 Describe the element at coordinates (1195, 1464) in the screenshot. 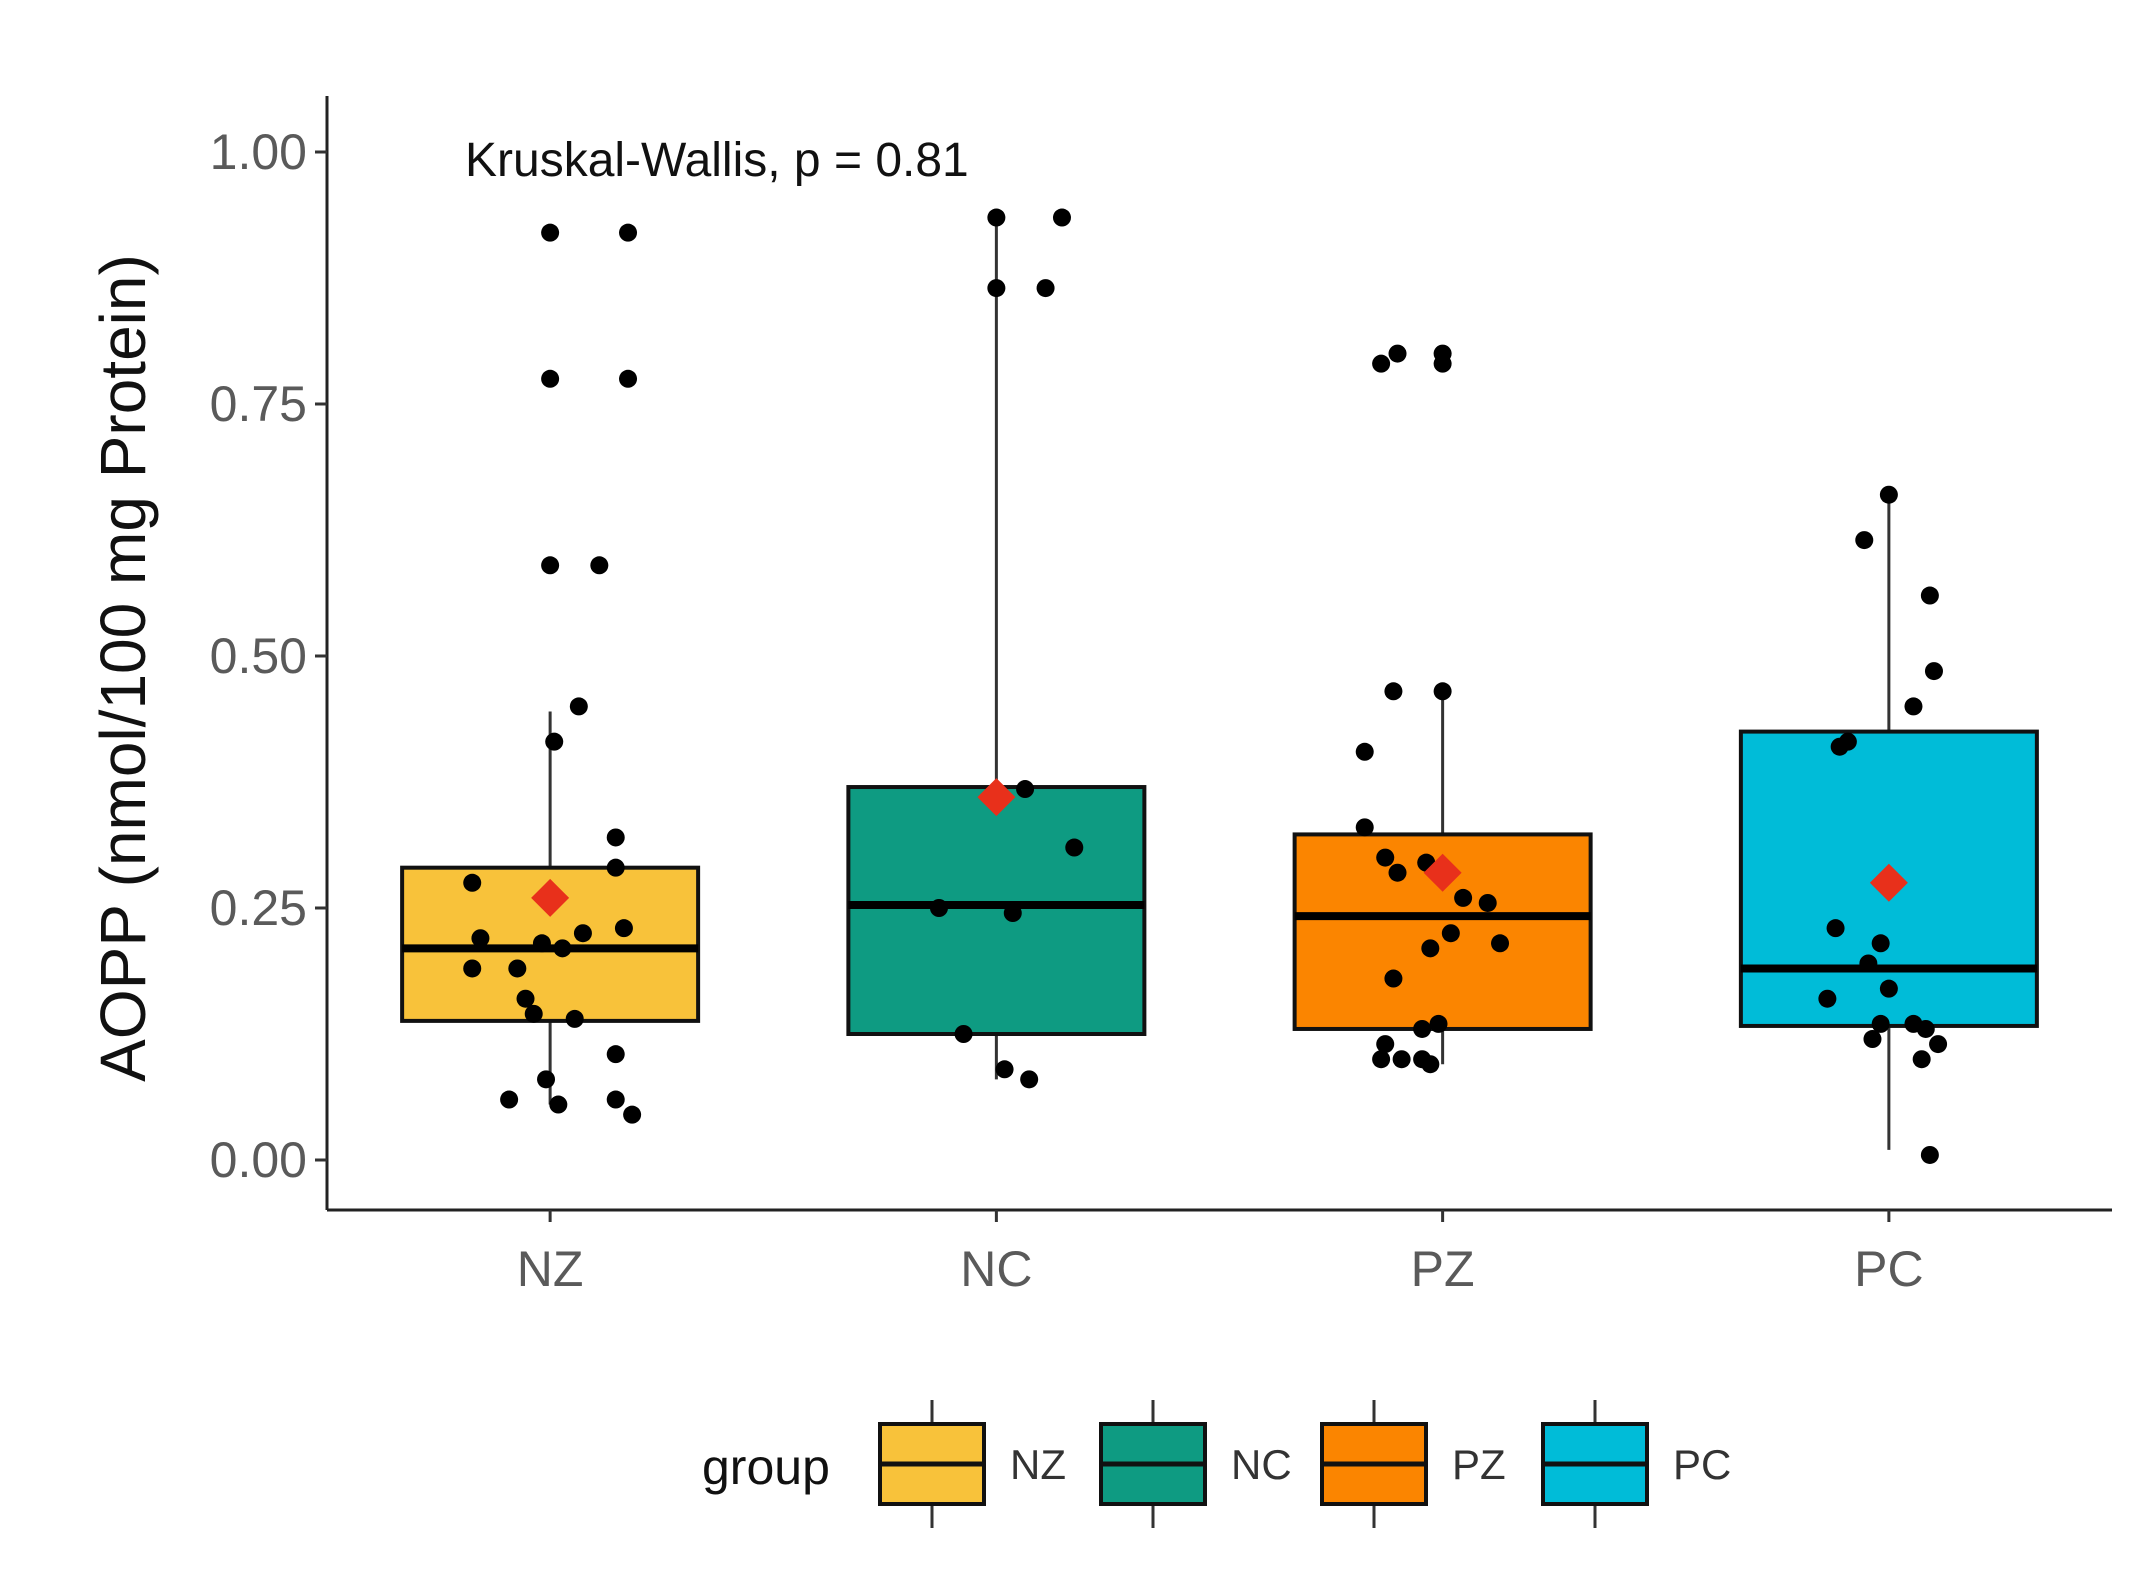

I see `legend-key-nc: NC` at that location.